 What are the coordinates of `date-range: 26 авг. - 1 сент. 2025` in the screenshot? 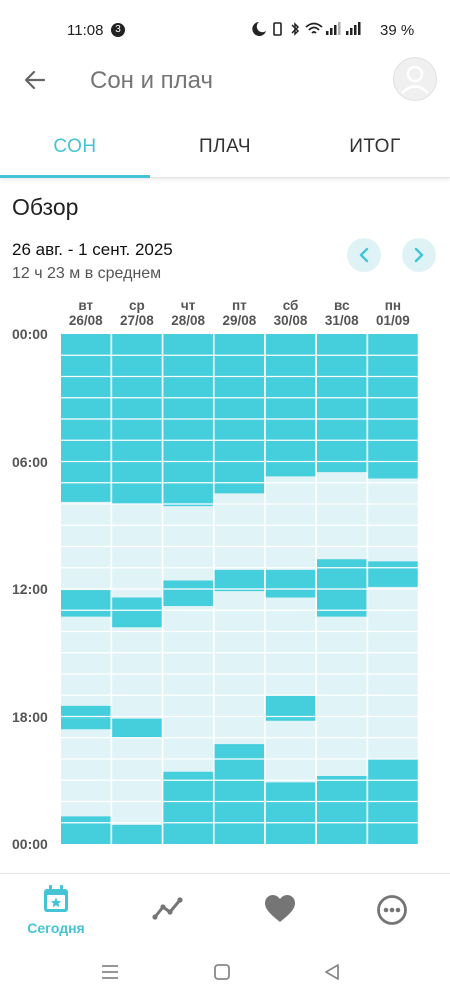 It's located at (92, 249).